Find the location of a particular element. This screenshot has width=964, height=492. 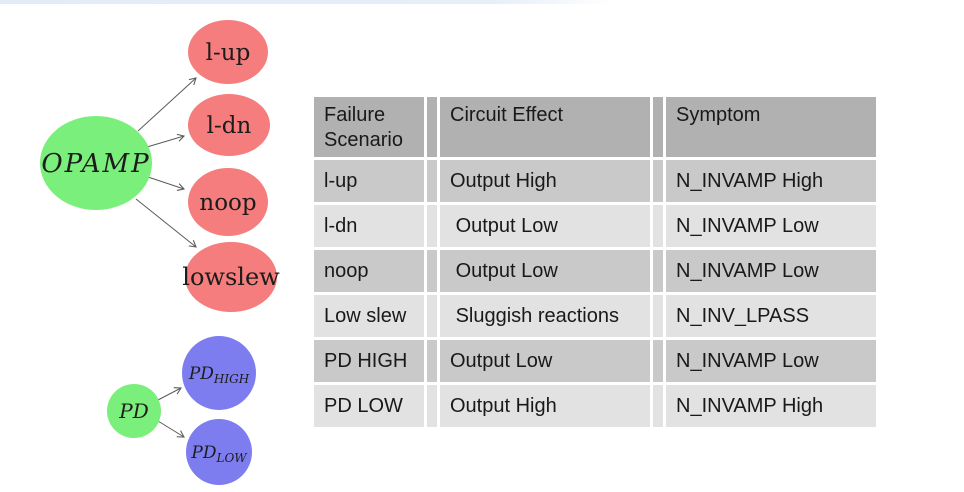

table-row: Low slew Sluggish reactions N_INV_LPASS is located at coordinates (595, 316).